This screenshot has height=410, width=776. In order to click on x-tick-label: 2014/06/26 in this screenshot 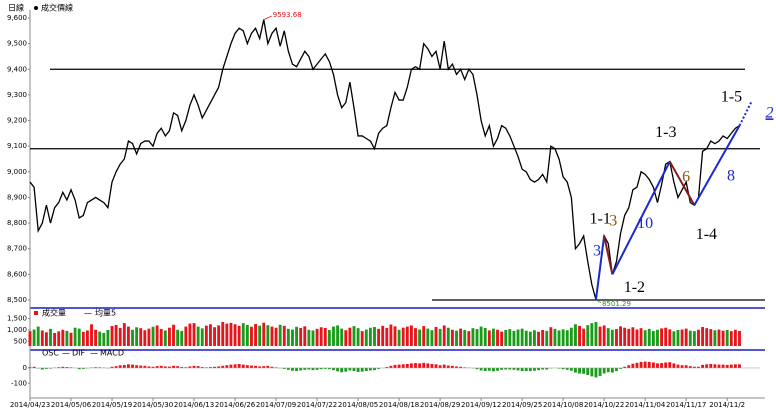, I will do `click(235, 405)`.